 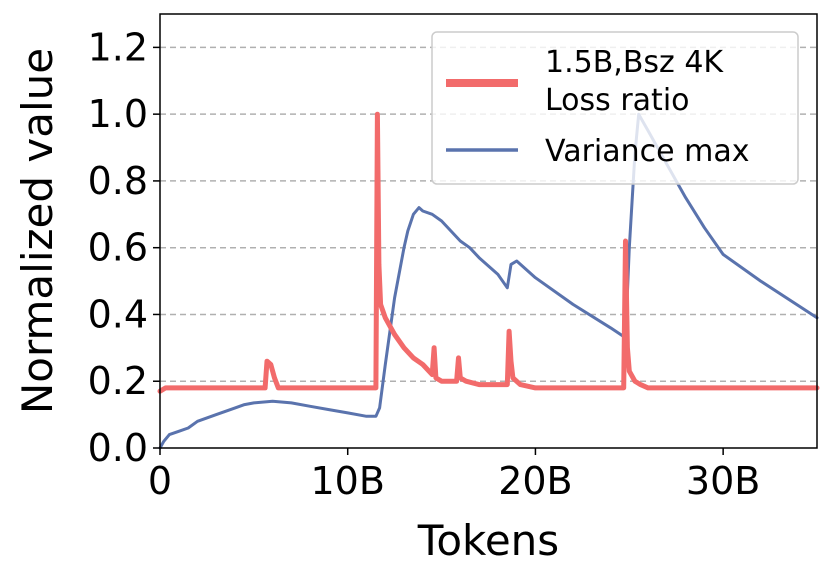 I want to click on x-tick-label: 20B, so click(x=535, y=481).